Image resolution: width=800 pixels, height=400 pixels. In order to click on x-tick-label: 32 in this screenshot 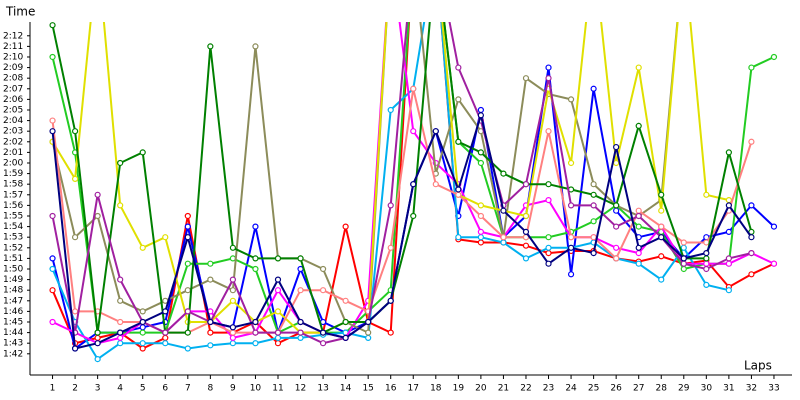, I will do `click(751, 389)`.